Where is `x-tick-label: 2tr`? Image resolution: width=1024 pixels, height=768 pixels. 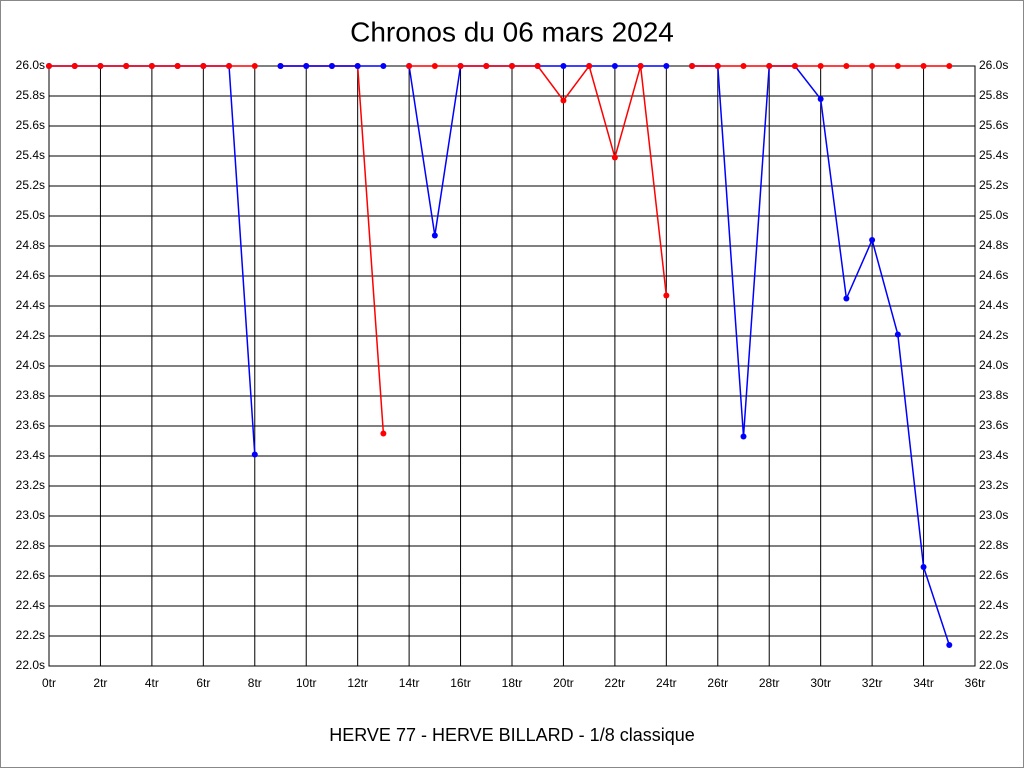 x-tick-label: 2tr is located at coordinates (100, 683).